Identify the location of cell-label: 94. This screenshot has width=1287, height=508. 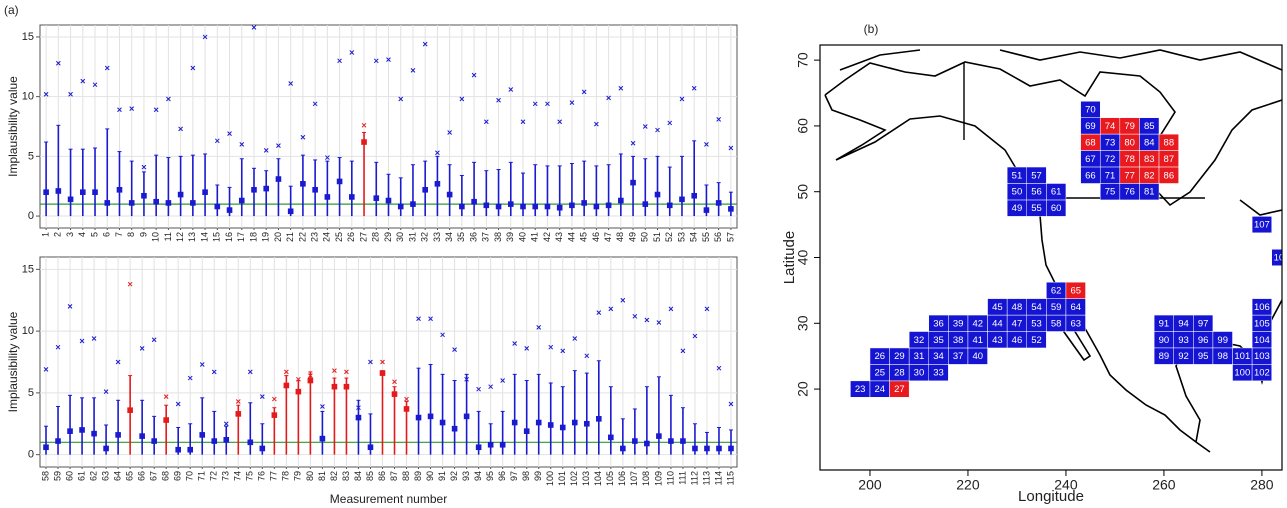
(1183, 323).